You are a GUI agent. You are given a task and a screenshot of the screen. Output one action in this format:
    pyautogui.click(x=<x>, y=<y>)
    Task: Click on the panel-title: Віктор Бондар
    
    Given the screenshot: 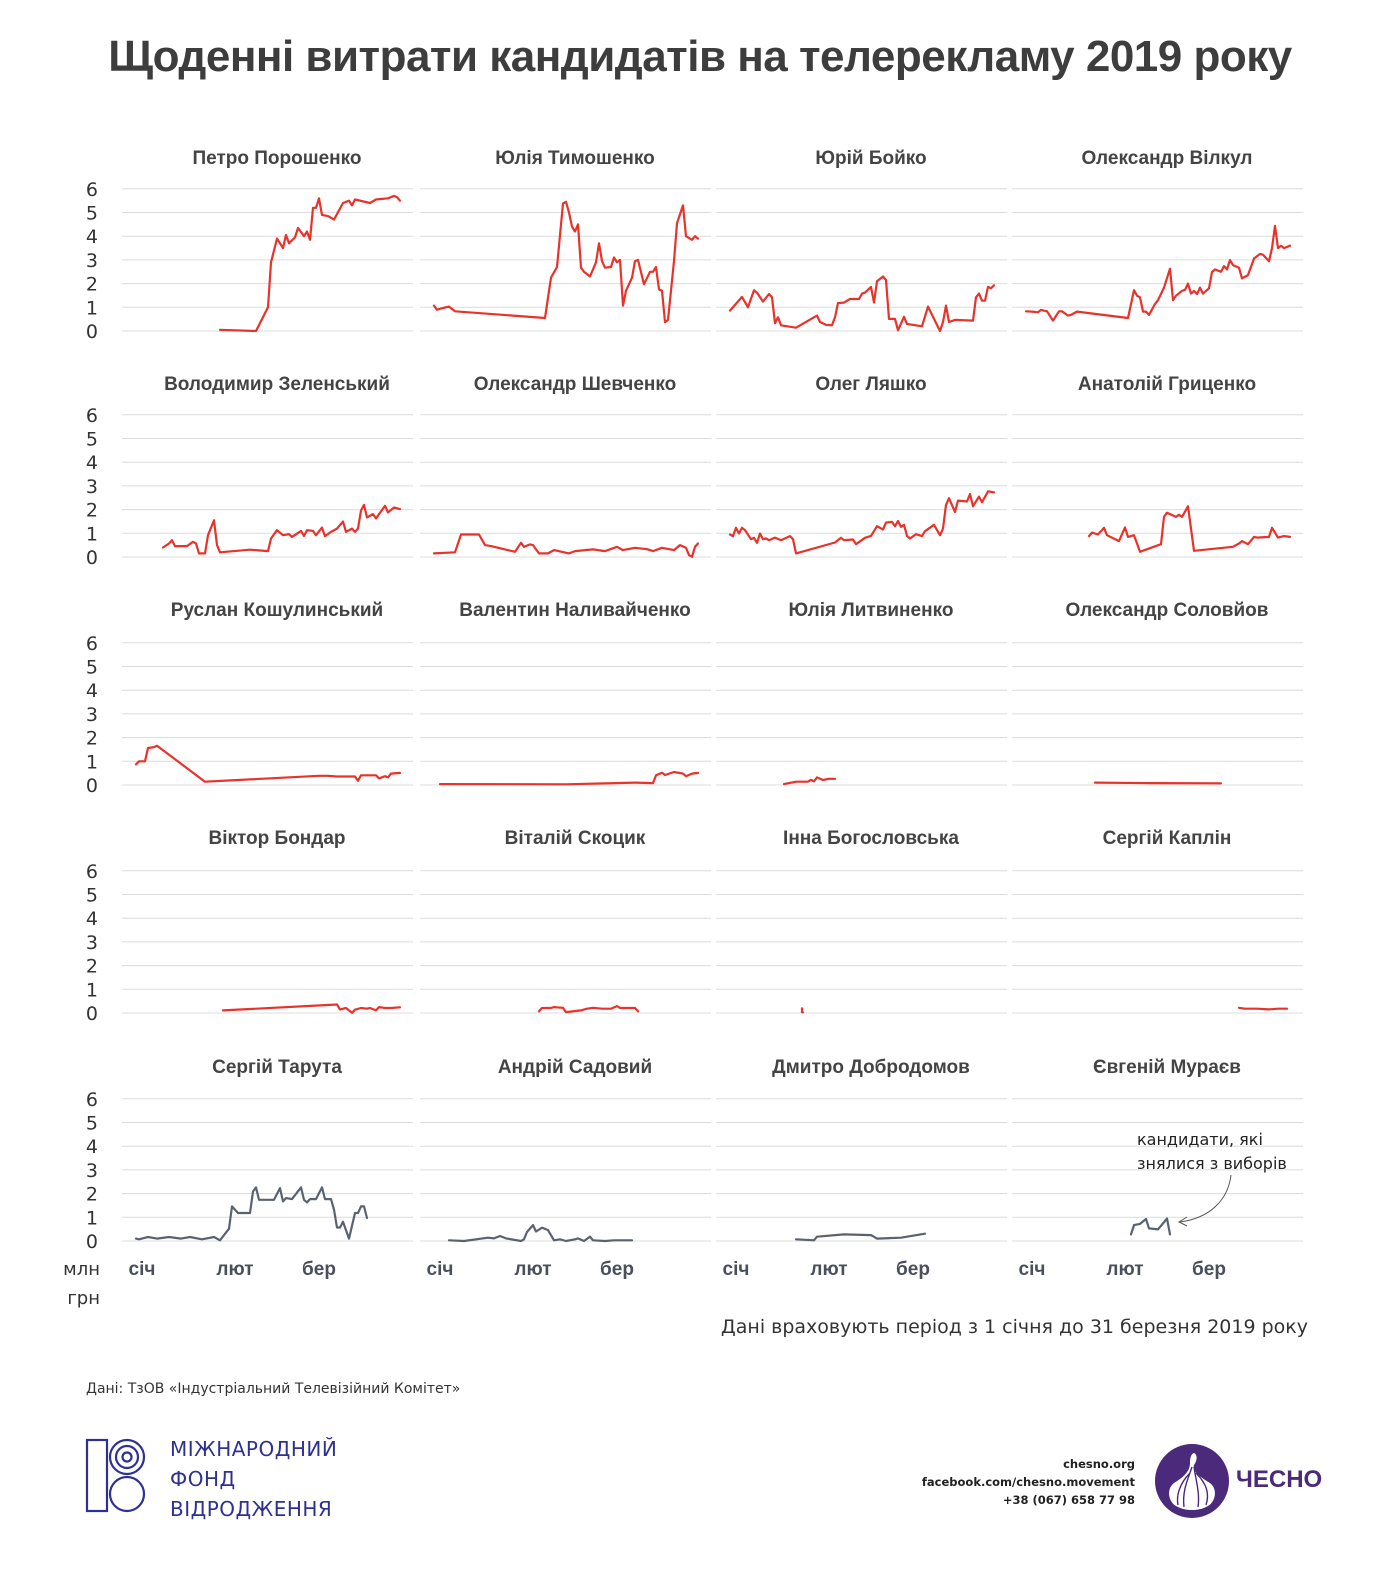 What is the action you would take?
    pyautogui.click(x=276, y=838)
    